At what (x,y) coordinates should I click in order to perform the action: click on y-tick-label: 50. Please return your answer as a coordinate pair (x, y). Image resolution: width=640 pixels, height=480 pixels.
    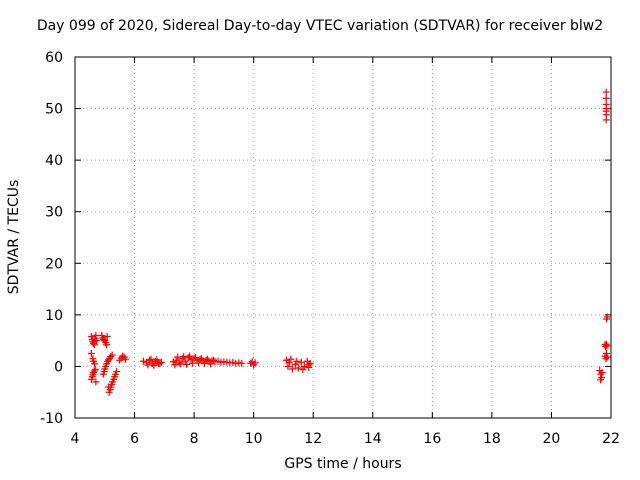
    Looking at the image, I should click on (54, 110).